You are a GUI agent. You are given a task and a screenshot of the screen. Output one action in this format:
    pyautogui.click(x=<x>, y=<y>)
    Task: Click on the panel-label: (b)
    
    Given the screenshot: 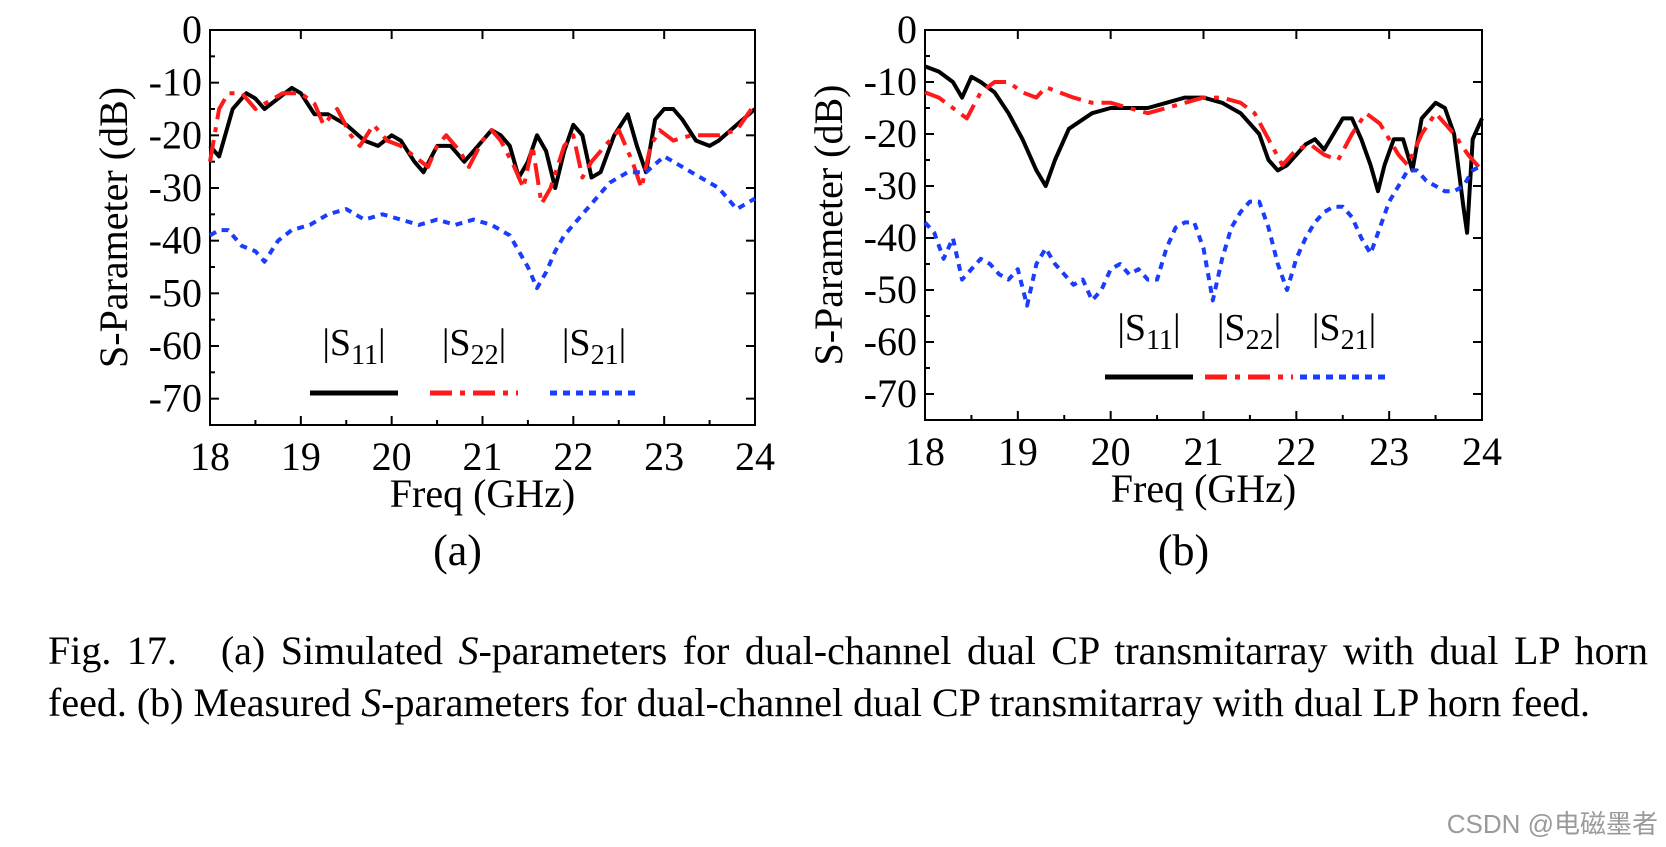 What is the action you would take?
    pyautogui.click(x=1183, y=550)
    